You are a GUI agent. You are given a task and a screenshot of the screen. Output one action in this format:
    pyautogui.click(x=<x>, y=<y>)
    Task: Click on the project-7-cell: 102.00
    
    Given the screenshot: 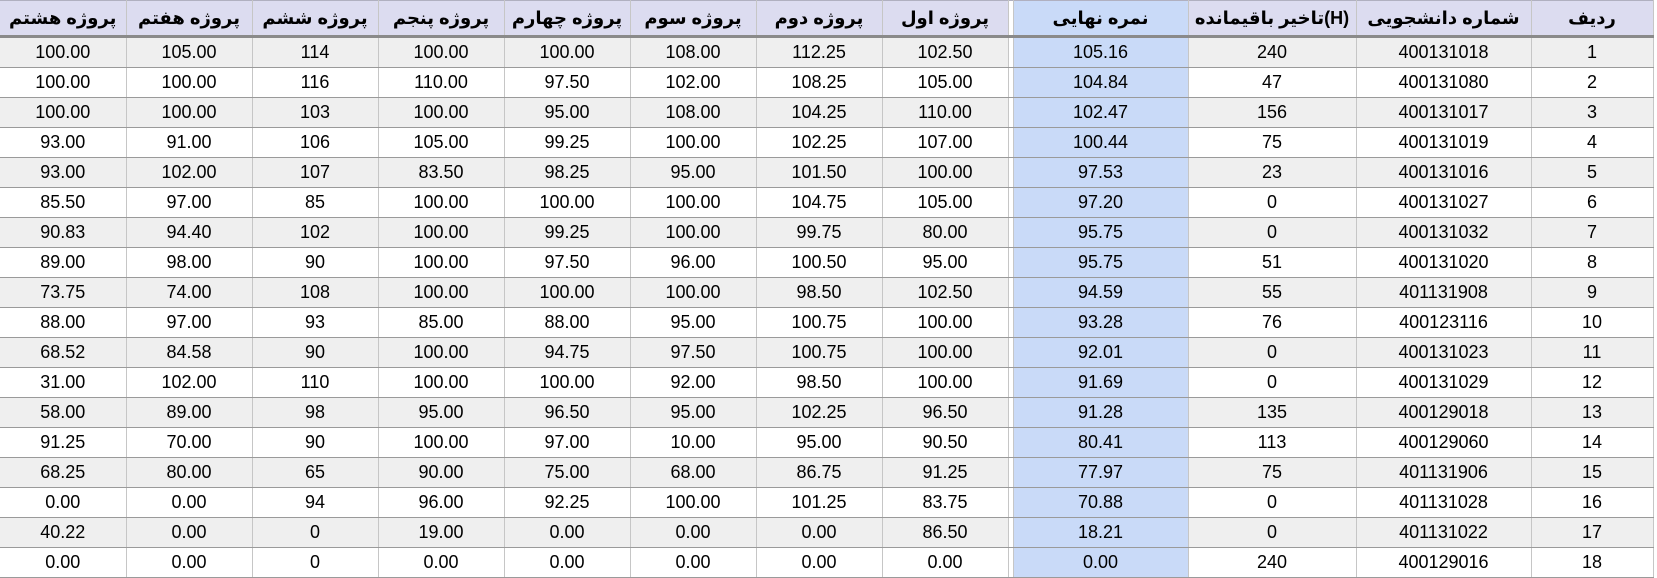 What is the action you would take?
    pyautogui.click(x=189, y=382)
    